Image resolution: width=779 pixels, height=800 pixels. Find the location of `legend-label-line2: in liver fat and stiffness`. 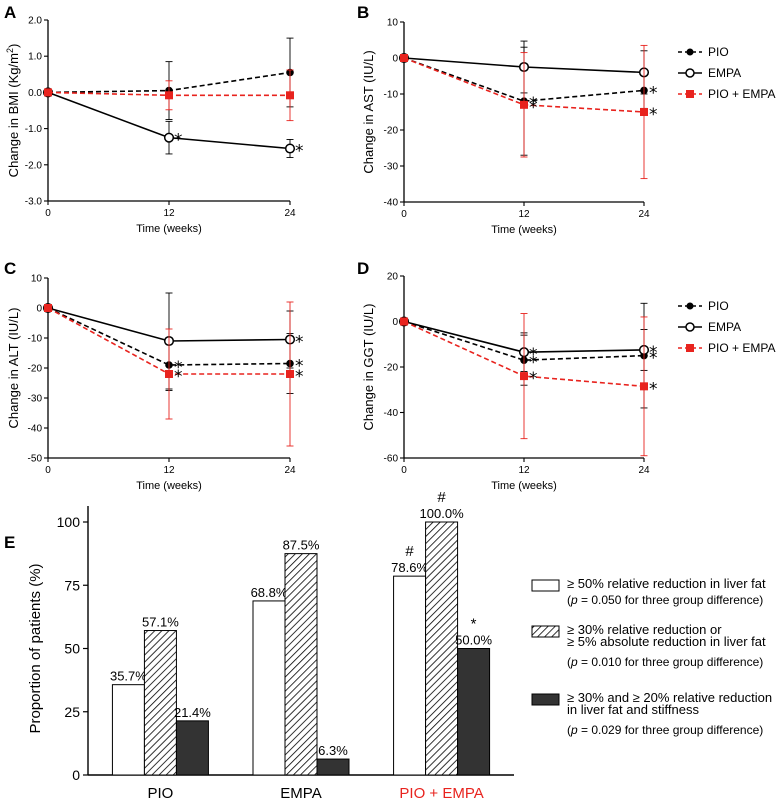

legend-label-line2: in liver fat and stiffness is located at coordinates (633, 709).